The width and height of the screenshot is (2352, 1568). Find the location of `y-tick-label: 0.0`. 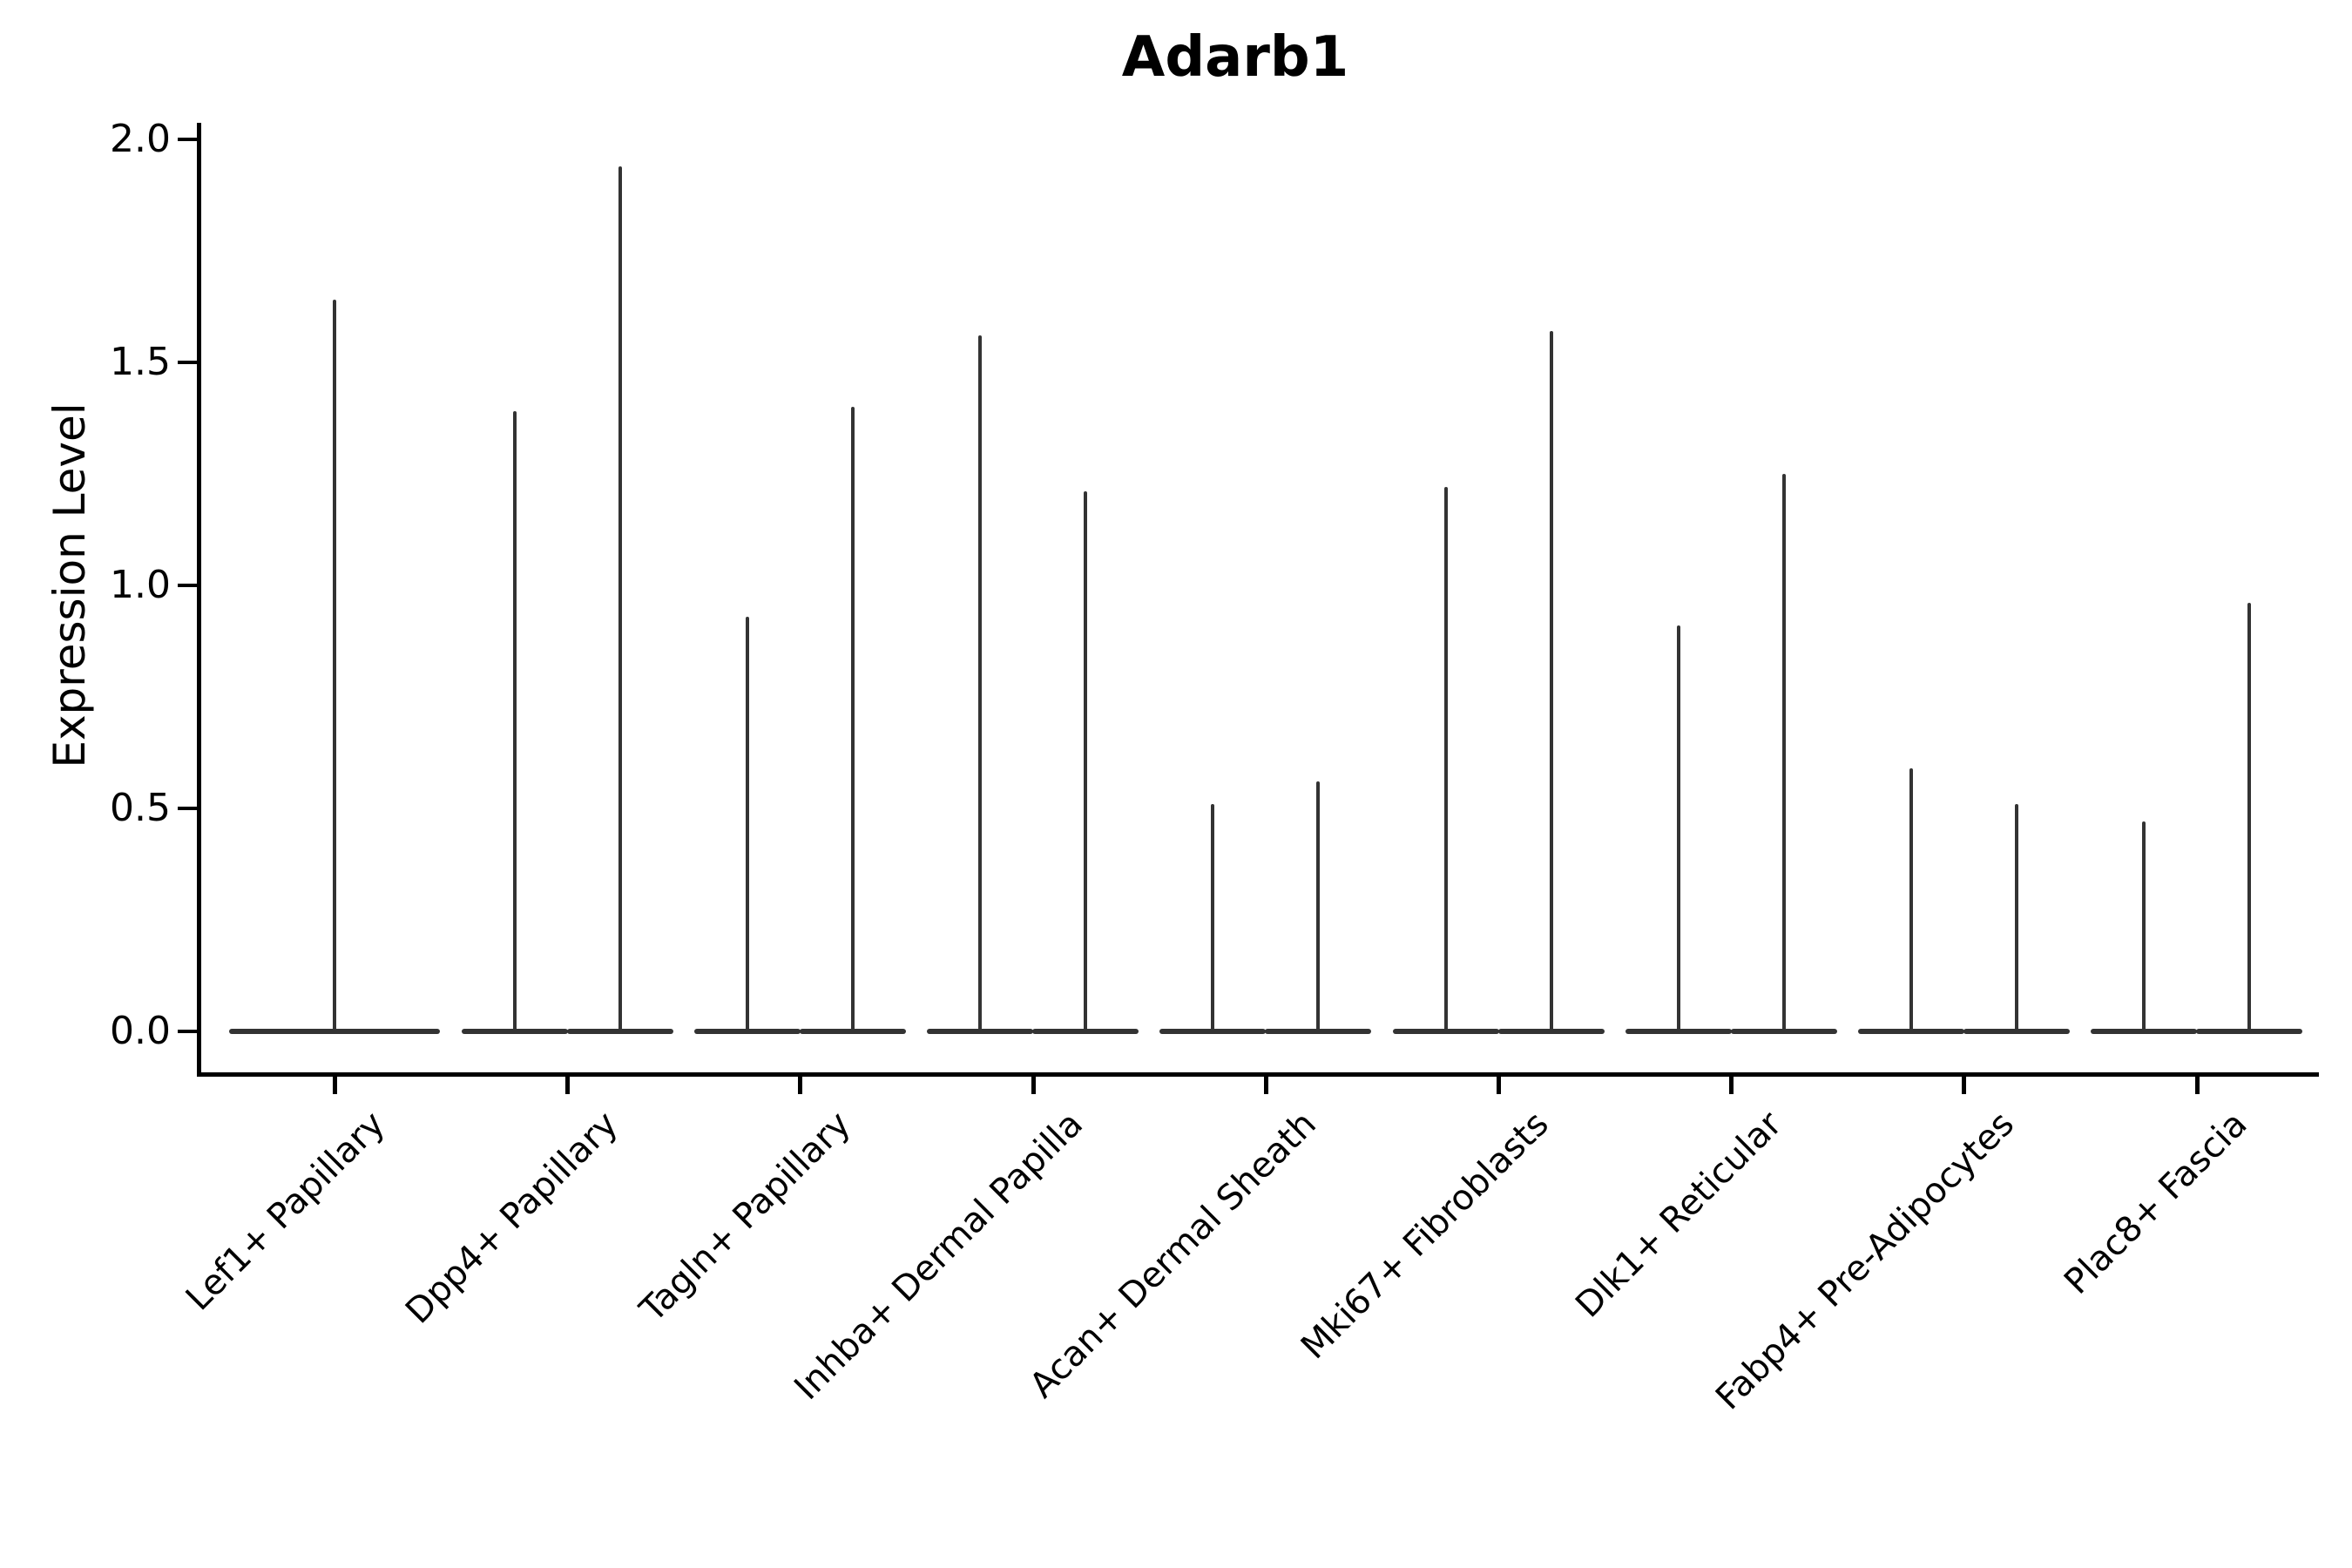

y-tick-label: 0.0 is located at coordinates (140, 1031).